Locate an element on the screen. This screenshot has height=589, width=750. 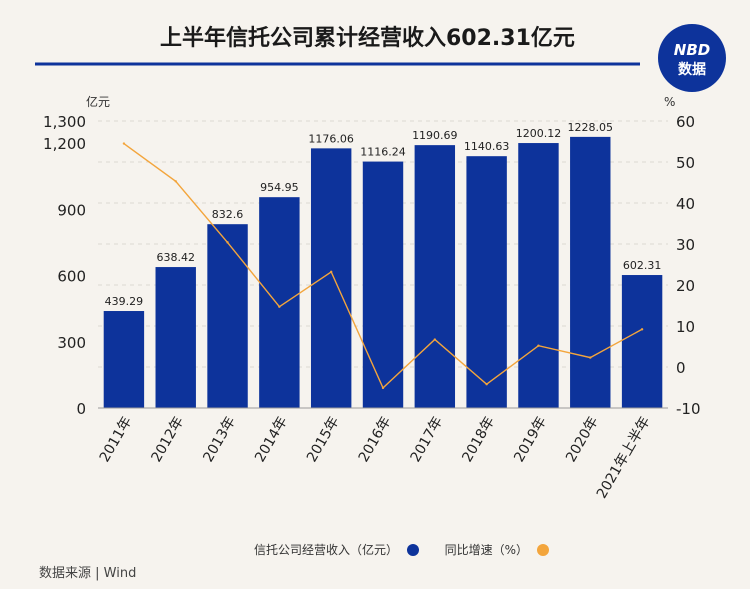
y-right-unit: % is located at coordinates (669, 102).